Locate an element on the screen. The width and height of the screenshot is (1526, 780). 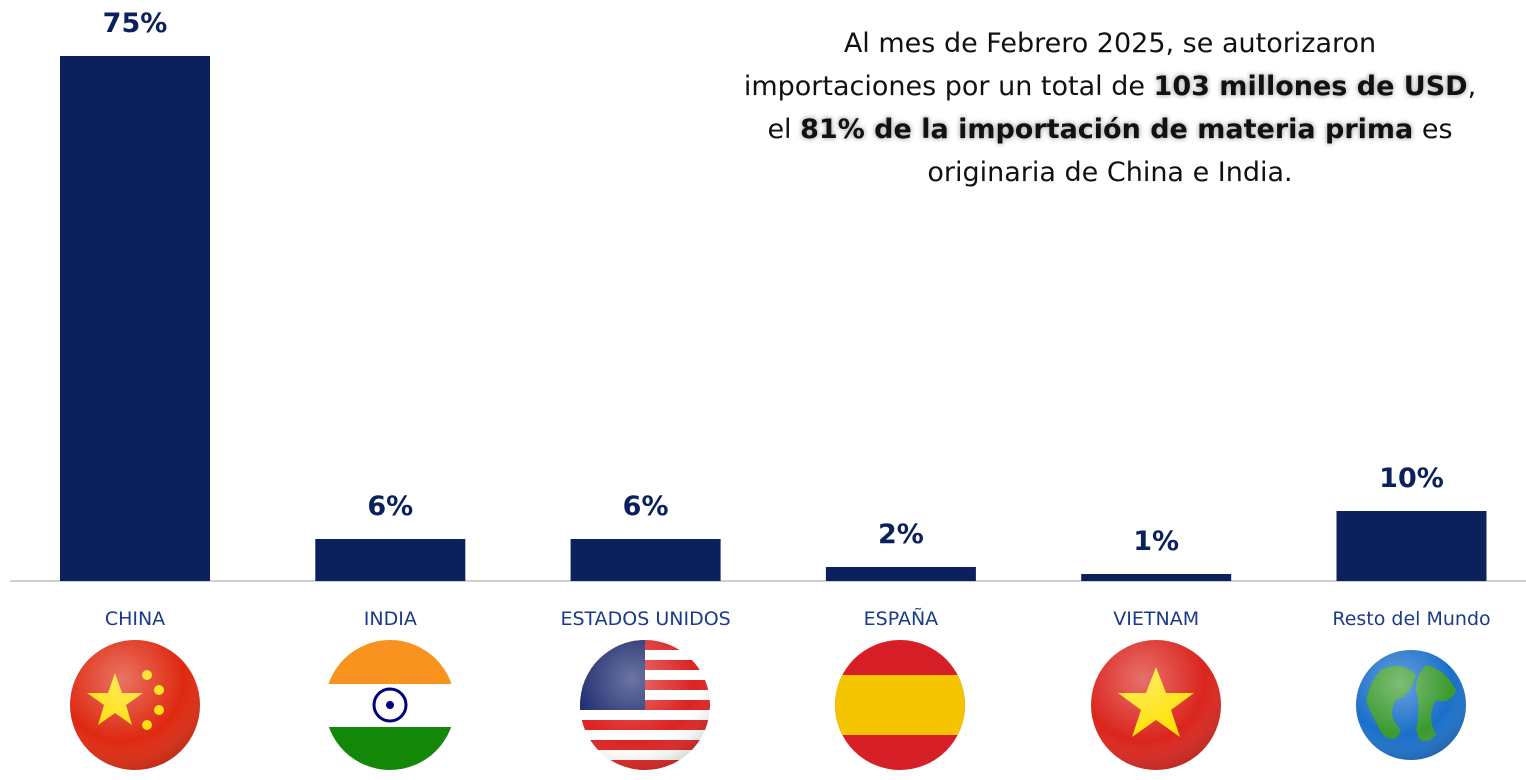
globe is located at coordinates (1411, 705).